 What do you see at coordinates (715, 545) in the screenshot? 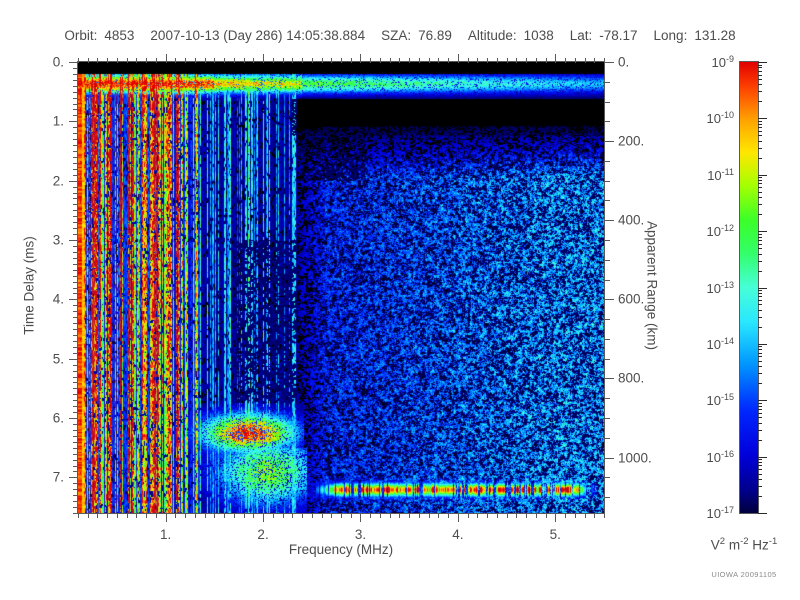
I see `units-v: V` at bounding box center [715, 545].